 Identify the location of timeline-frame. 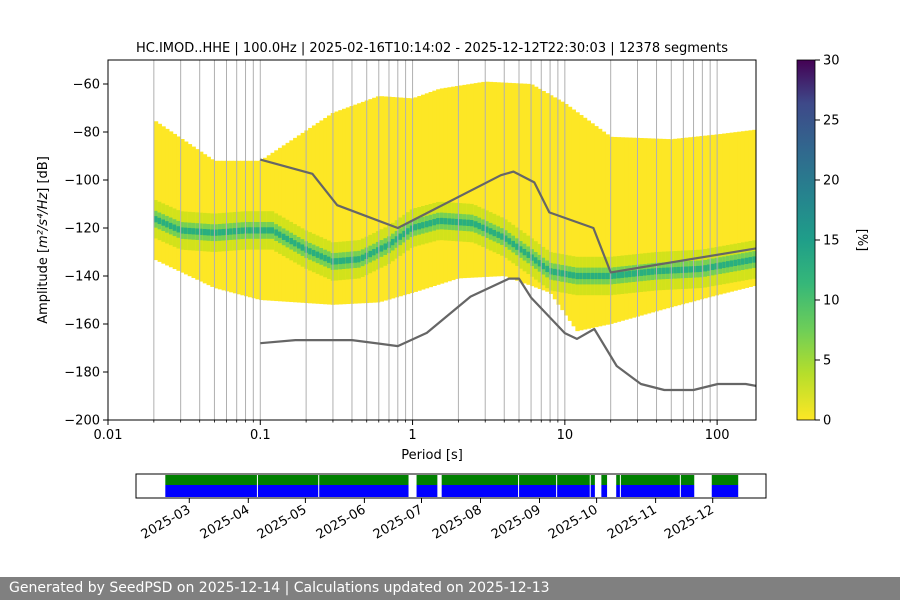
(451, 486).